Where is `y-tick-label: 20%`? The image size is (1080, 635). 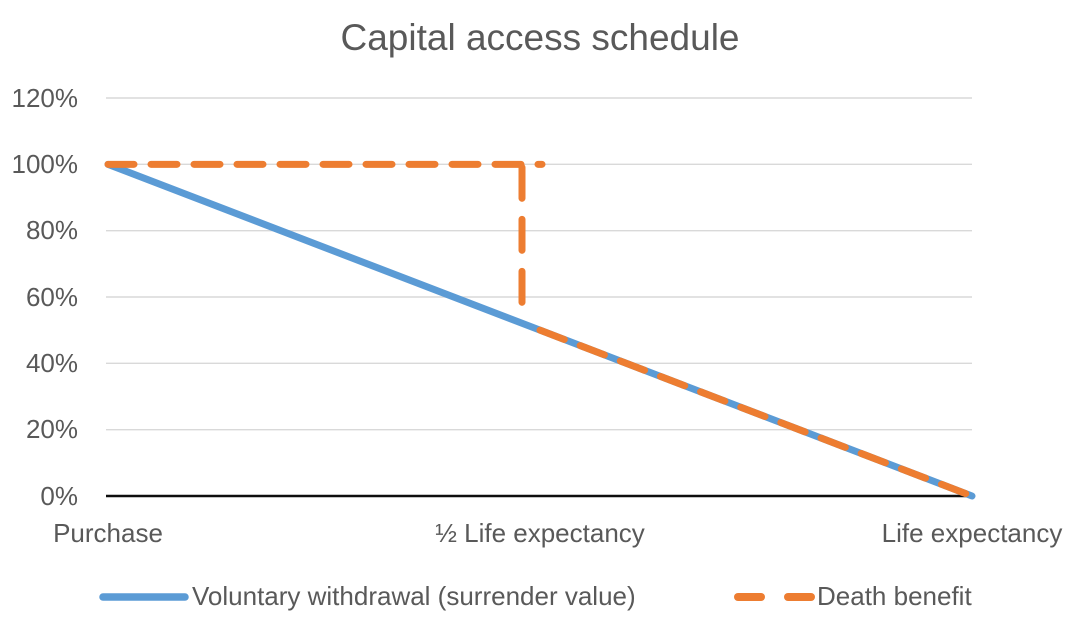
y-tick-label: 20% is located at coordinates (51, 429).